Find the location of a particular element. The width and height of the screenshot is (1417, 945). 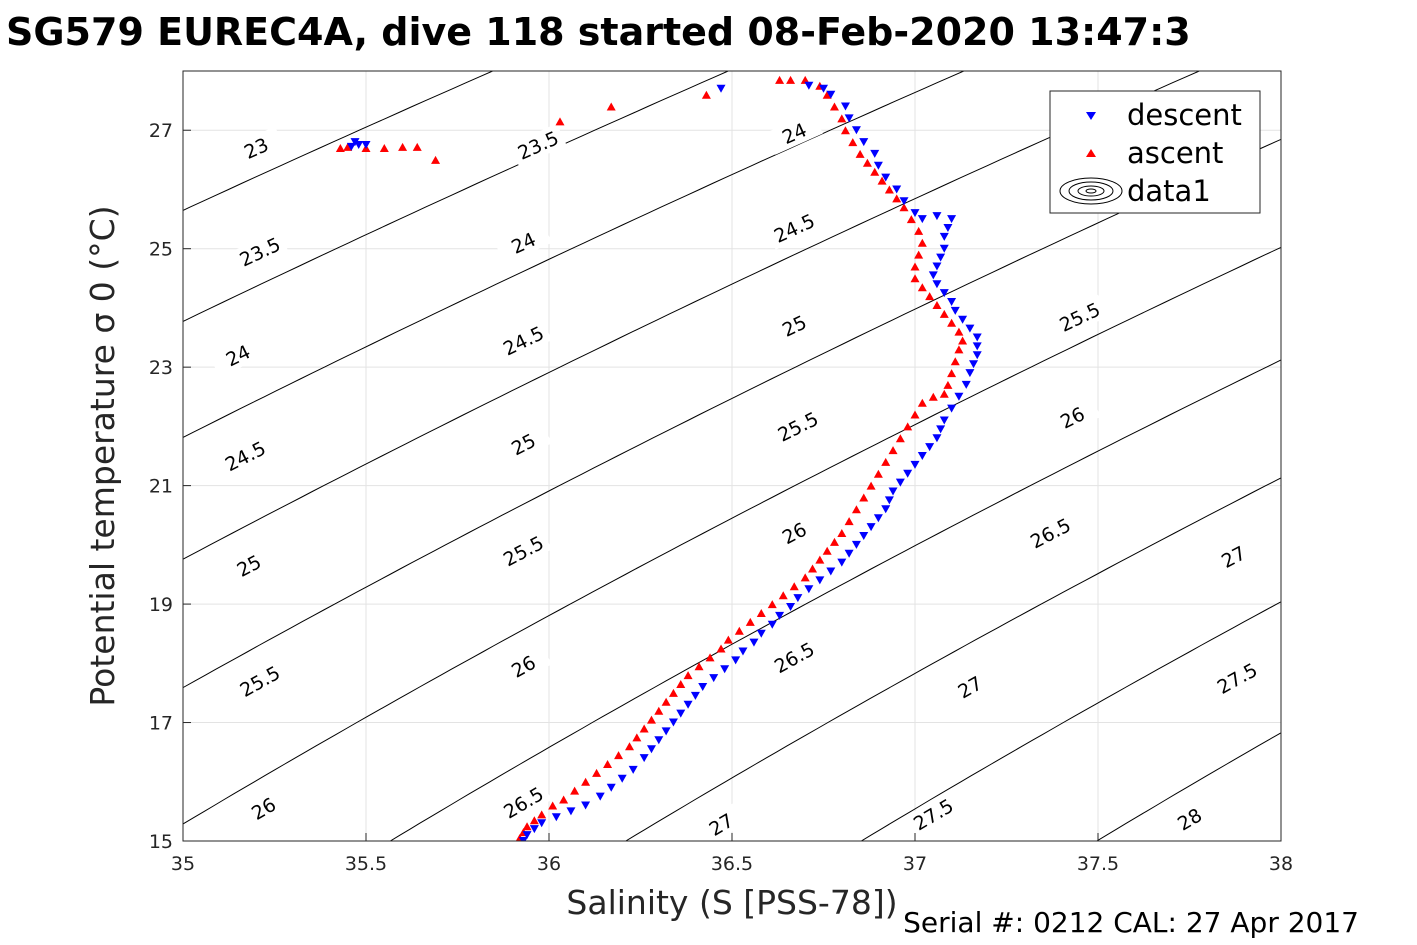

y-axis-ticks: 15 17 19 21 23 25 27 is located at coordinates (170, 486).